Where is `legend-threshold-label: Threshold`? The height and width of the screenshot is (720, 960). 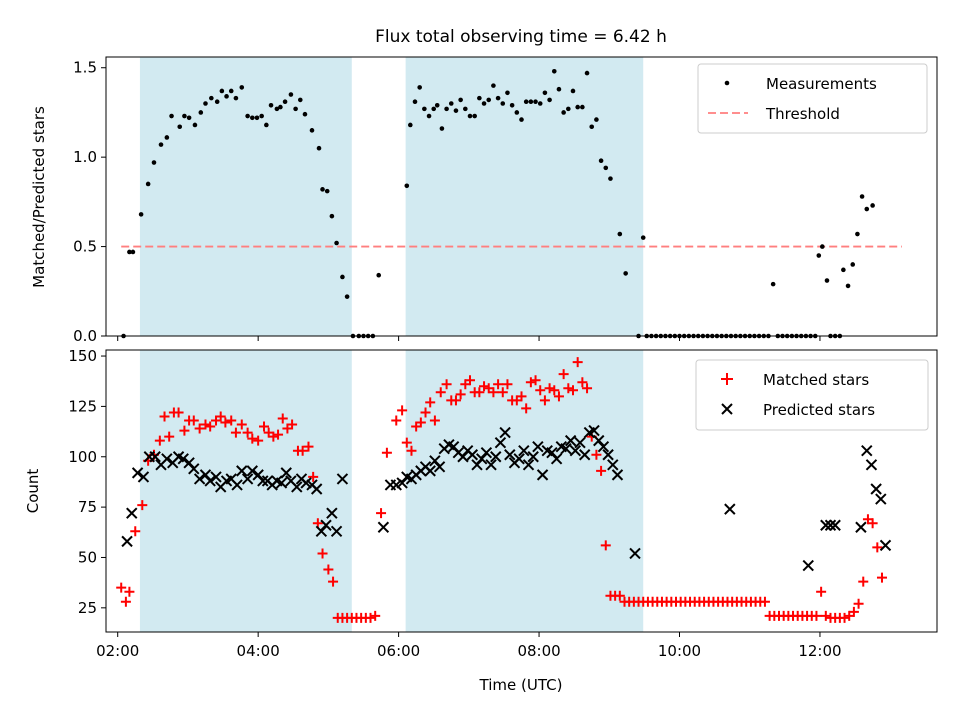 legend-threshold-label: Threshold is located at coordinates (802, 114).